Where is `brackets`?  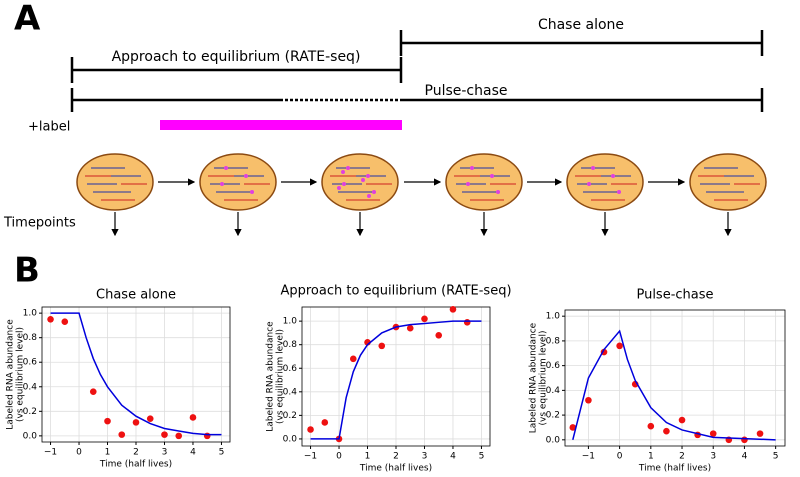
brackets is located at coordinates (417, 71).